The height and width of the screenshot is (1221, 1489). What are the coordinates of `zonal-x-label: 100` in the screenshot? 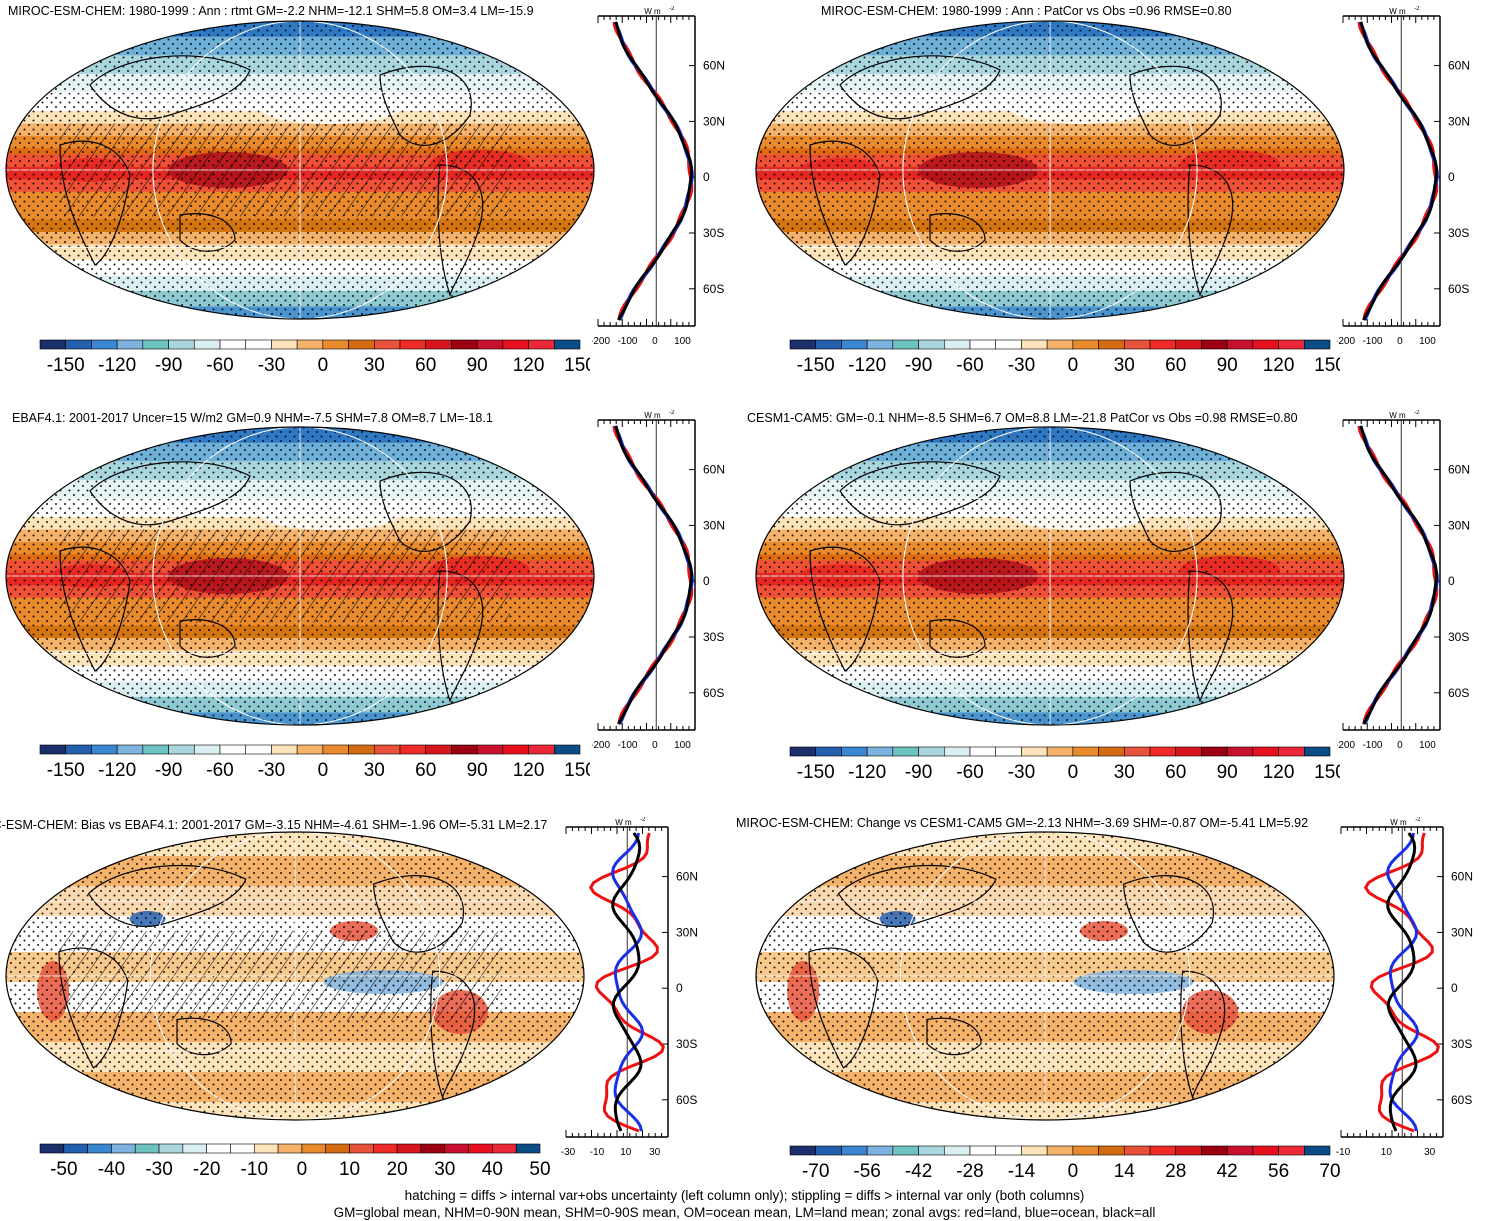 It's located at (682, 745).